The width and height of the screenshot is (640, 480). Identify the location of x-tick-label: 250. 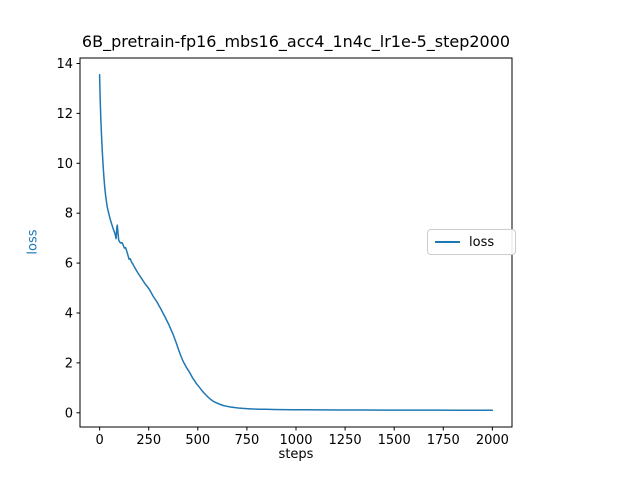
(148, 440).